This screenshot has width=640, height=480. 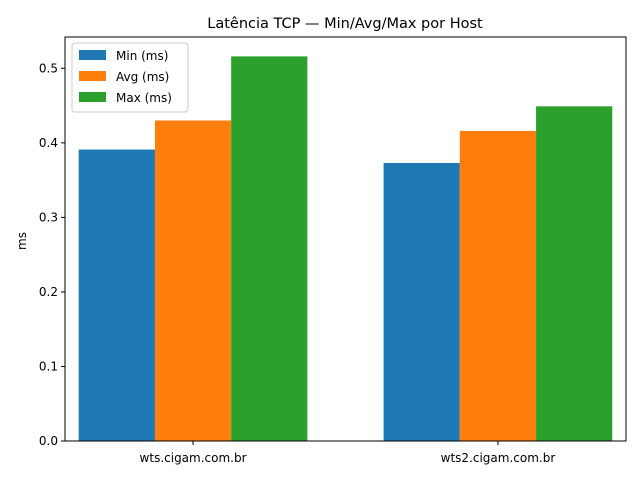 What do you see at coordinates (142, 56) in the screenshot?
I see `legend-label: Min (ms)` at bounding box center [142, 56].